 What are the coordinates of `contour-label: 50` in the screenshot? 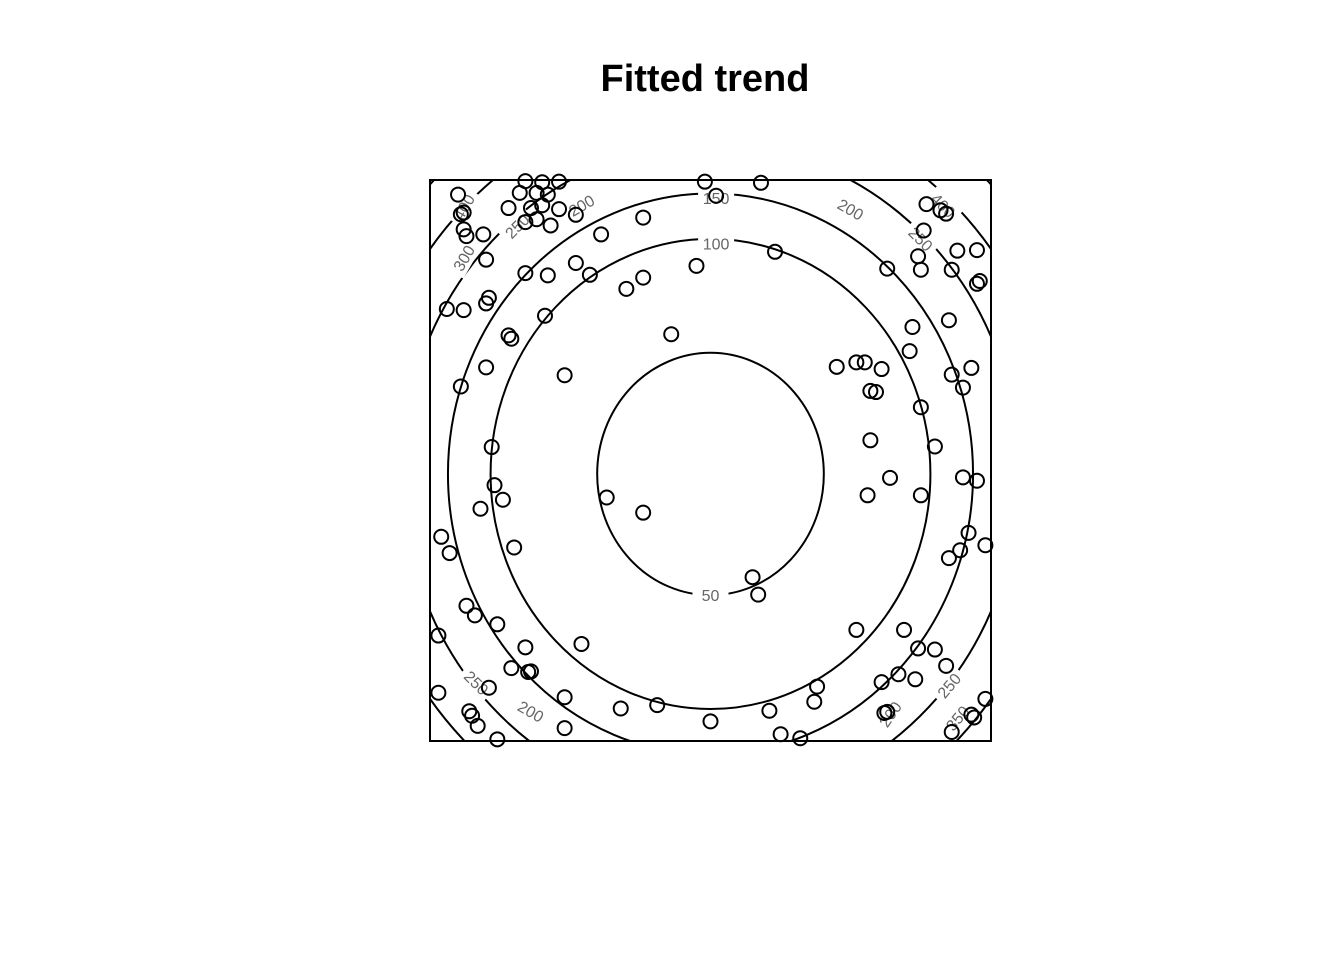 It's located at (711, 596).